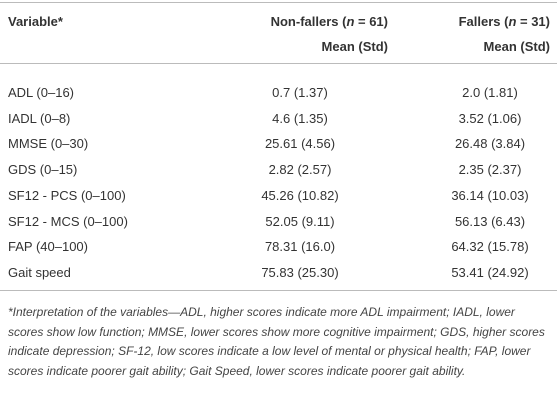  I want to click on row-label: ADL (0–16), so click(41, 92).